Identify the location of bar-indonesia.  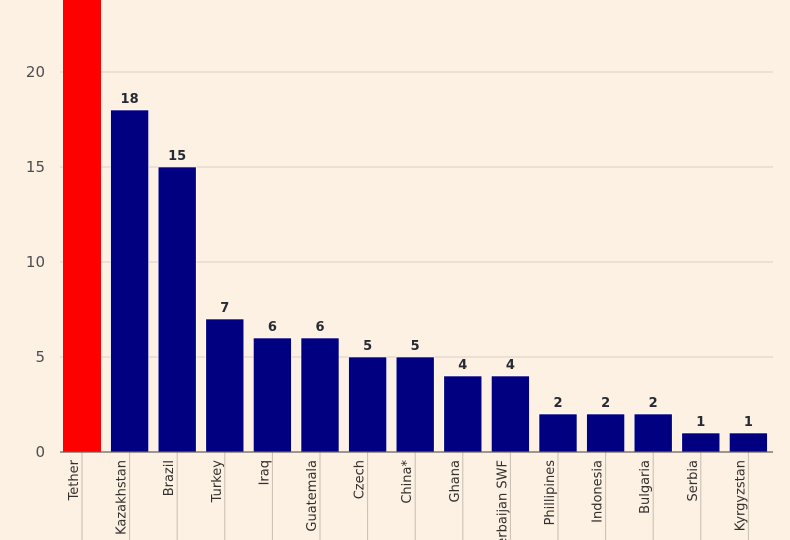
(605, 433).